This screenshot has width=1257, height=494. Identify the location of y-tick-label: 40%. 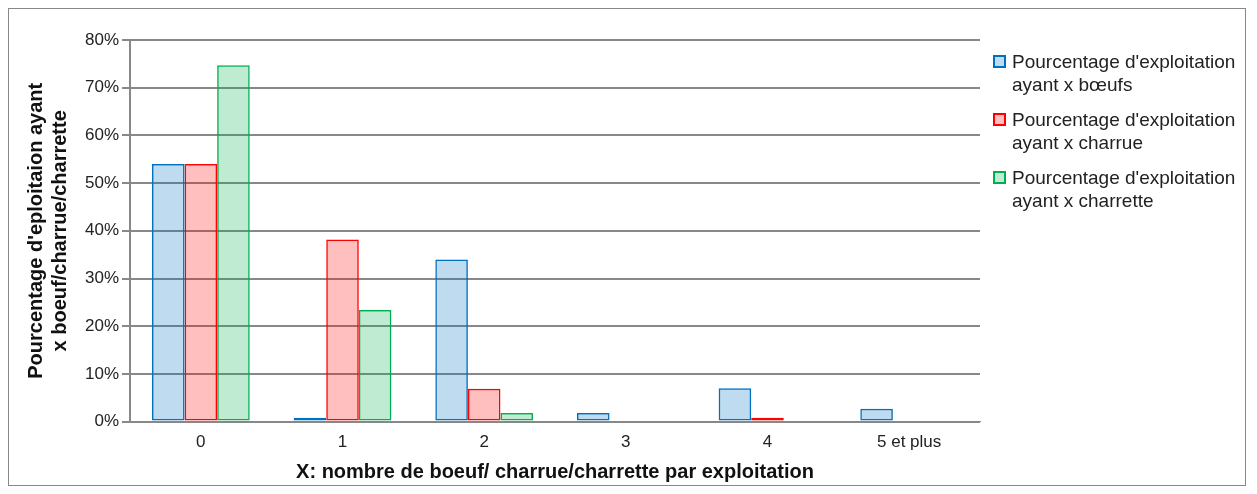
(102, 230).